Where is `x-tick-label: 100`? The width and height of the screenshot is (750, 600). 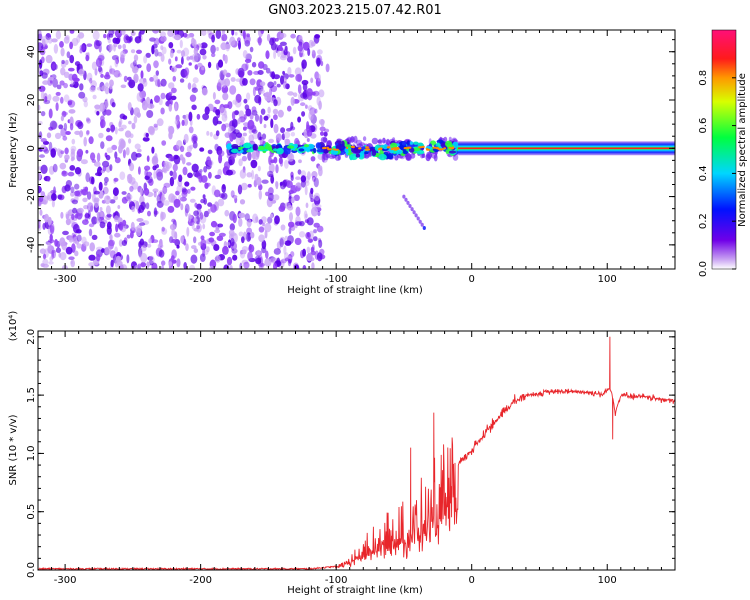
x-tick-label: 100 is located at coordinates (607, 279).